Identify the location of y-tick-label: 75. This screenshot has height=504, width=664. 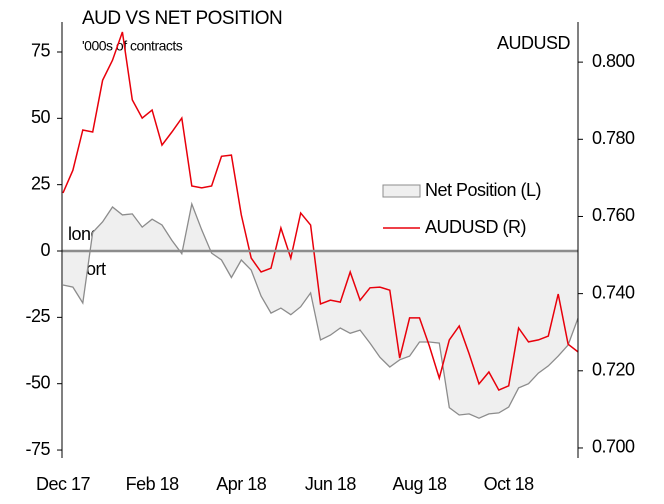
(41, 51).